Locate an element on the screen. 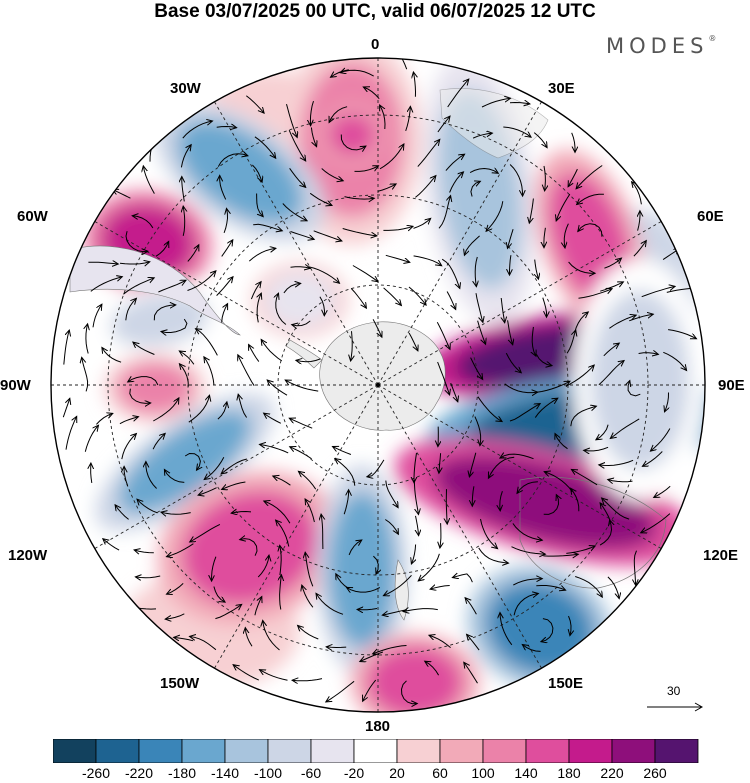 Image resolution: width=750 pixels, height=783 pixels. colorbar-tick-label: -140 is located at coordinates (225, 773).